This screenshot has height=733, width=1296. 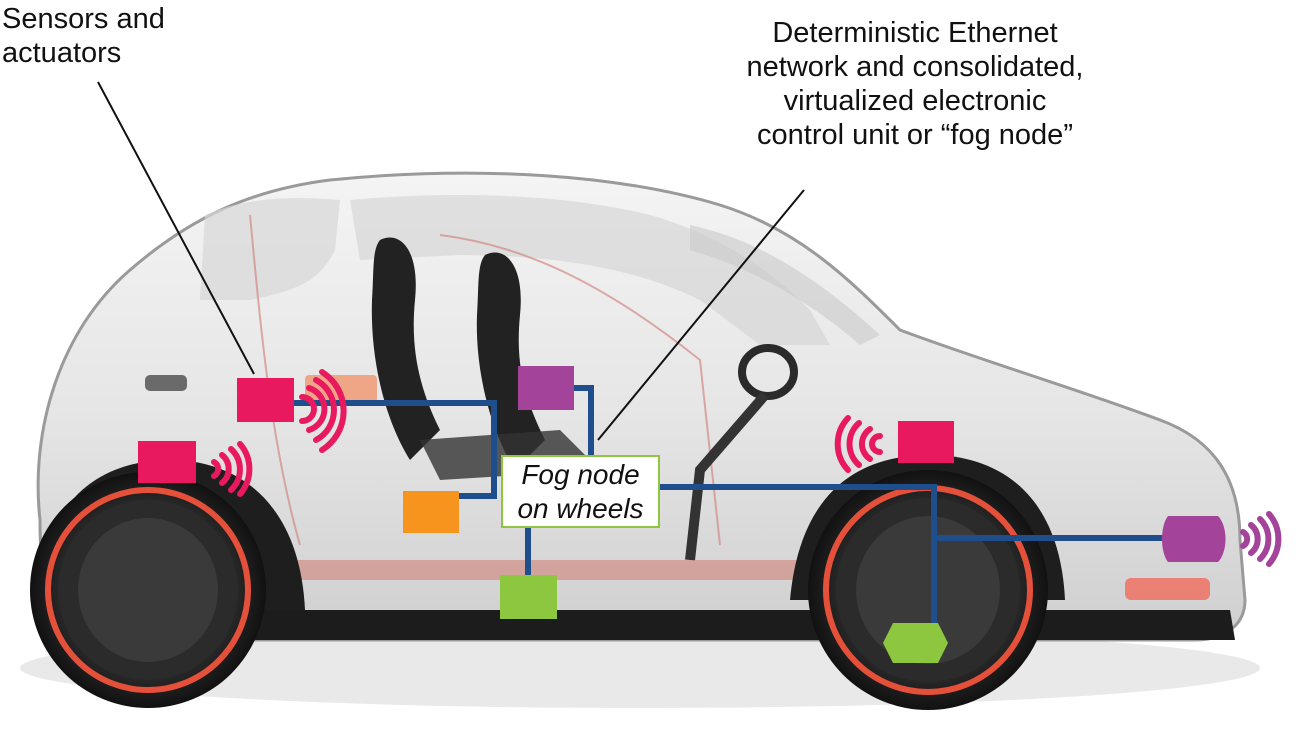 I want to click on fog-label-line-1: Deterministic Ethernet, so click(x=915, y=33).